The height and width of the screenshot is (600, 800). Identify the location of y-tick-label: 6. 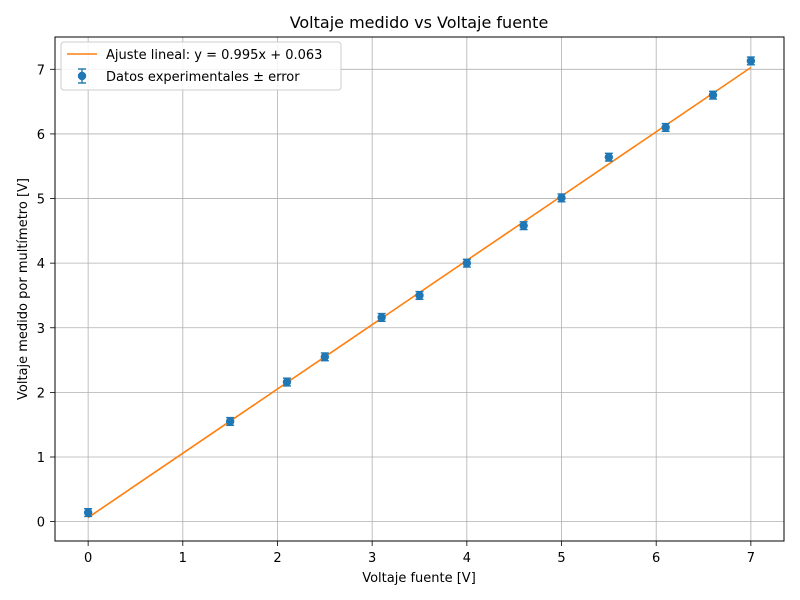
(41, 135).